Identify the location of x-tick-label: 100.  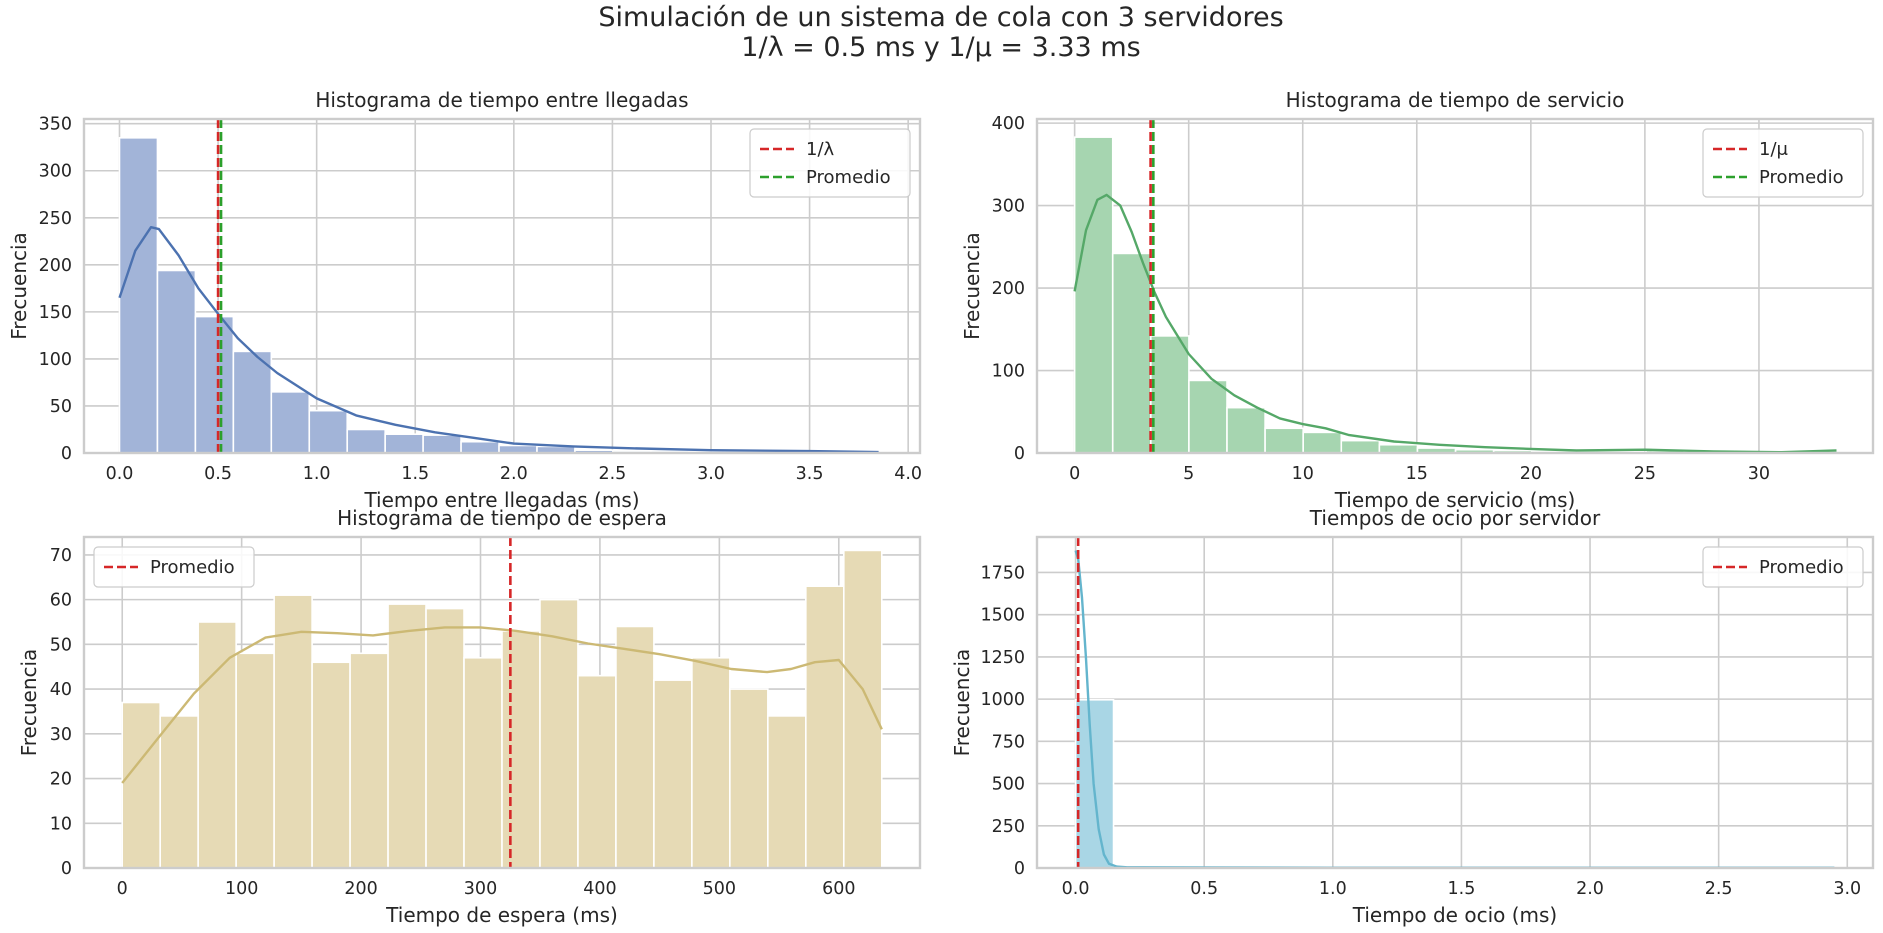
(241, 889).